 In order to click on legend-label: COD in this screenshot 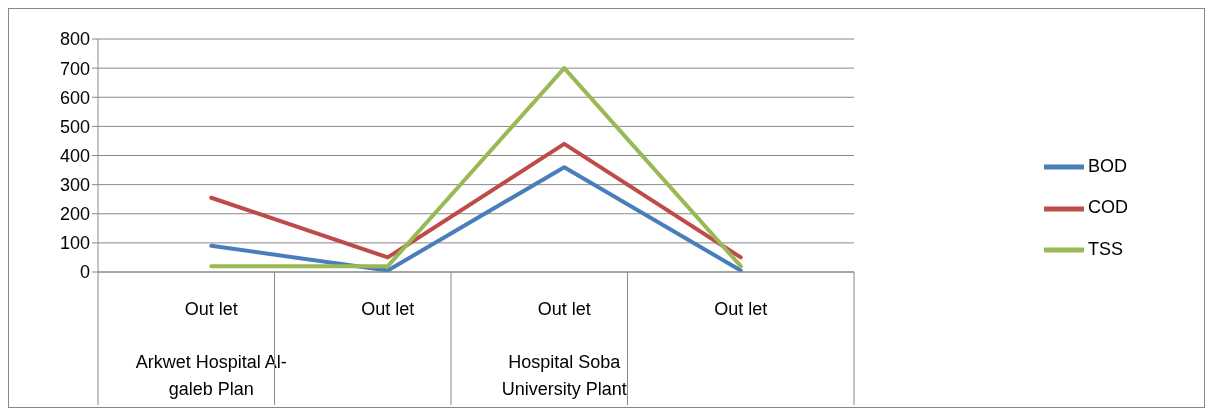, I will do `click(1108, 207)`.